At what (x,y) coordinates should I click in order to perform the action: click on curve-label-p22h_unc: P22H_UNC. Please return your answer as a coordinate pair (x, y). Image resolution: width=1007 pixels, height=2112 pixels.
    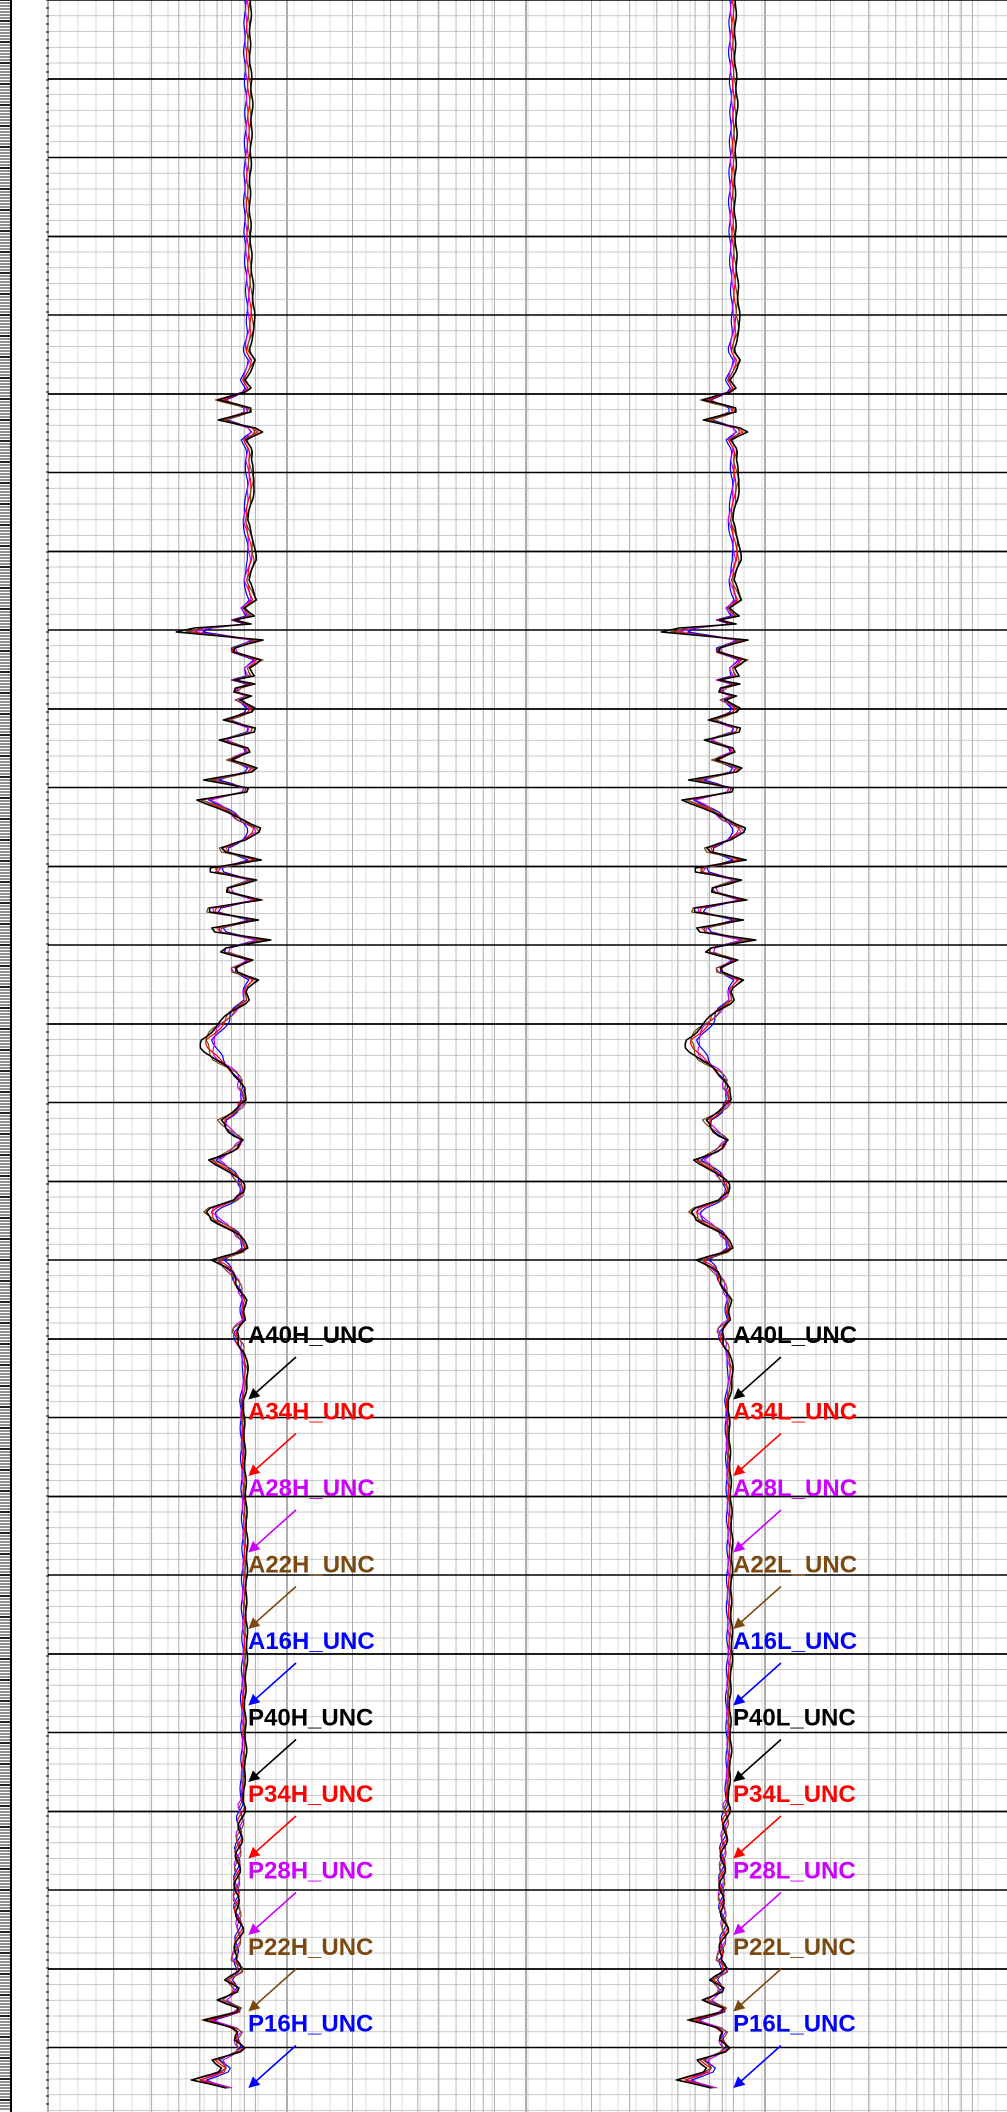
    Looking at the image, I should click on (310, 1947).